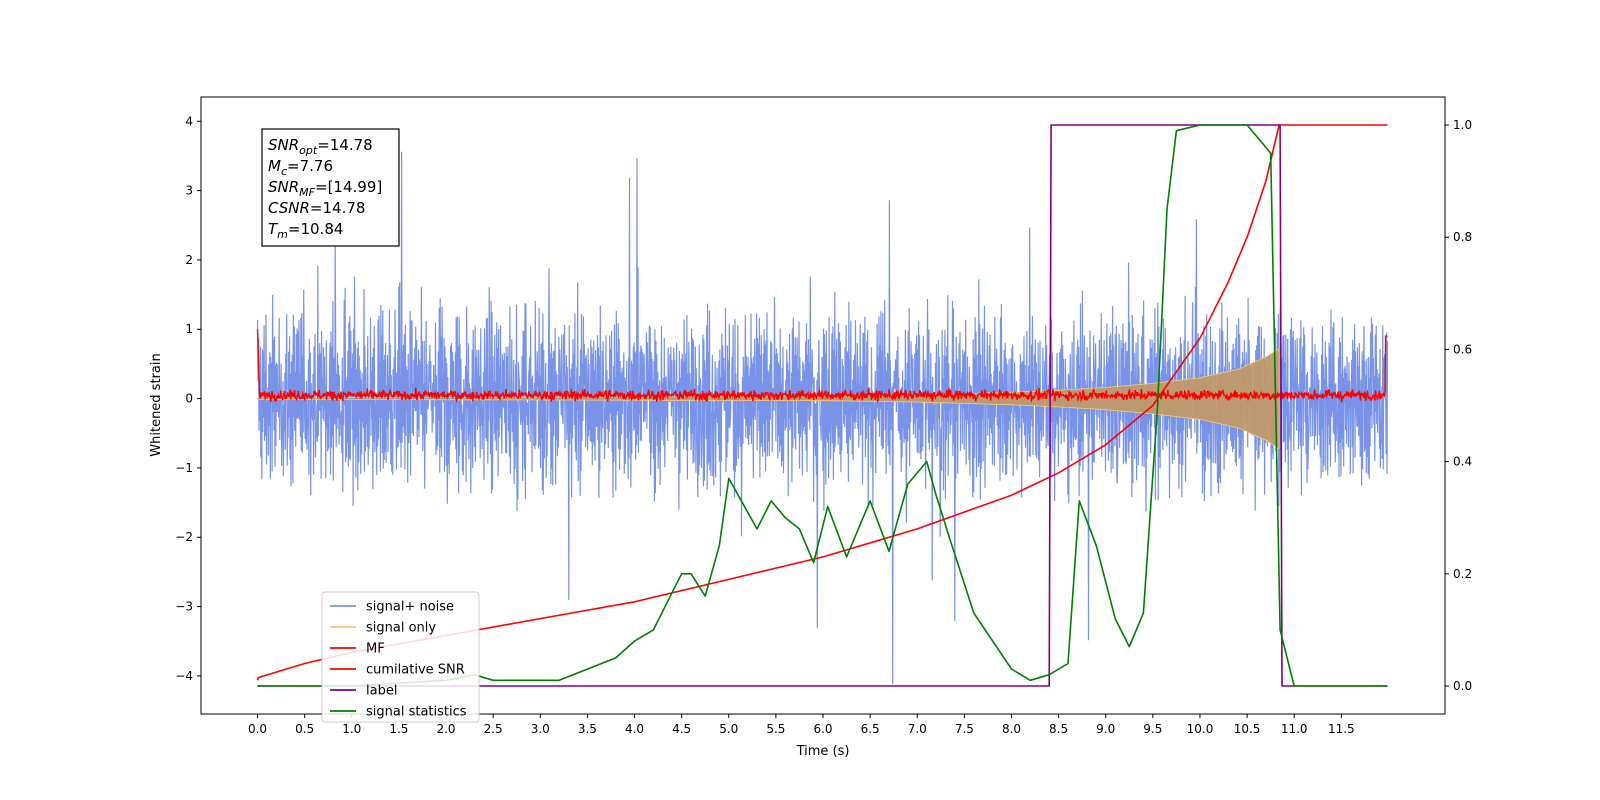  I want to click on x-tick-label: 11.5, so click(1341, 729).